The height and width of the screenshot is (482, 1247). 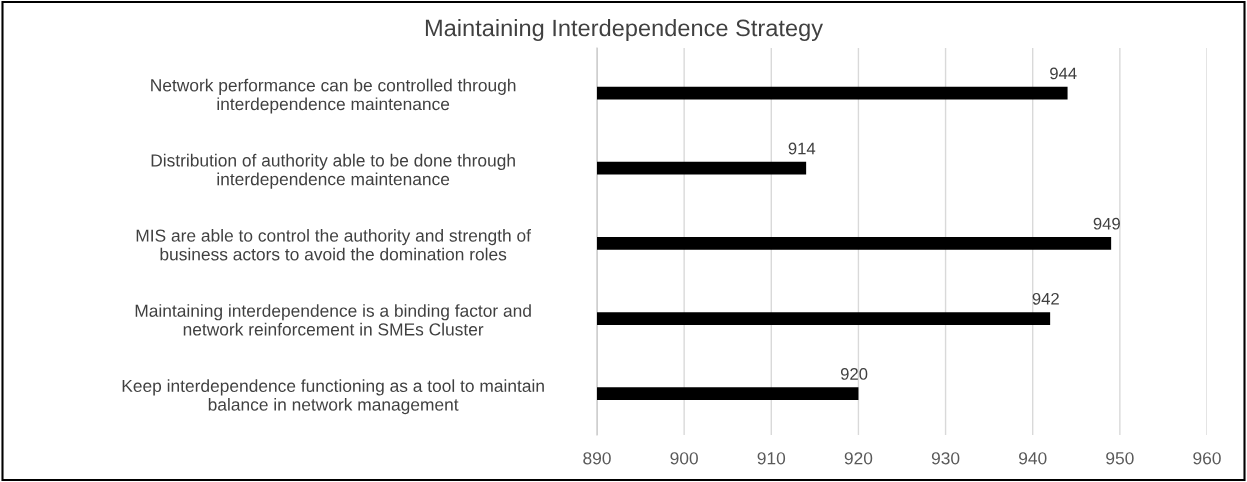 I want to click on y-tick-label: MIS are able to control the authority and strength of business actors to avoid the domination roles, so click(x=333, y=245).